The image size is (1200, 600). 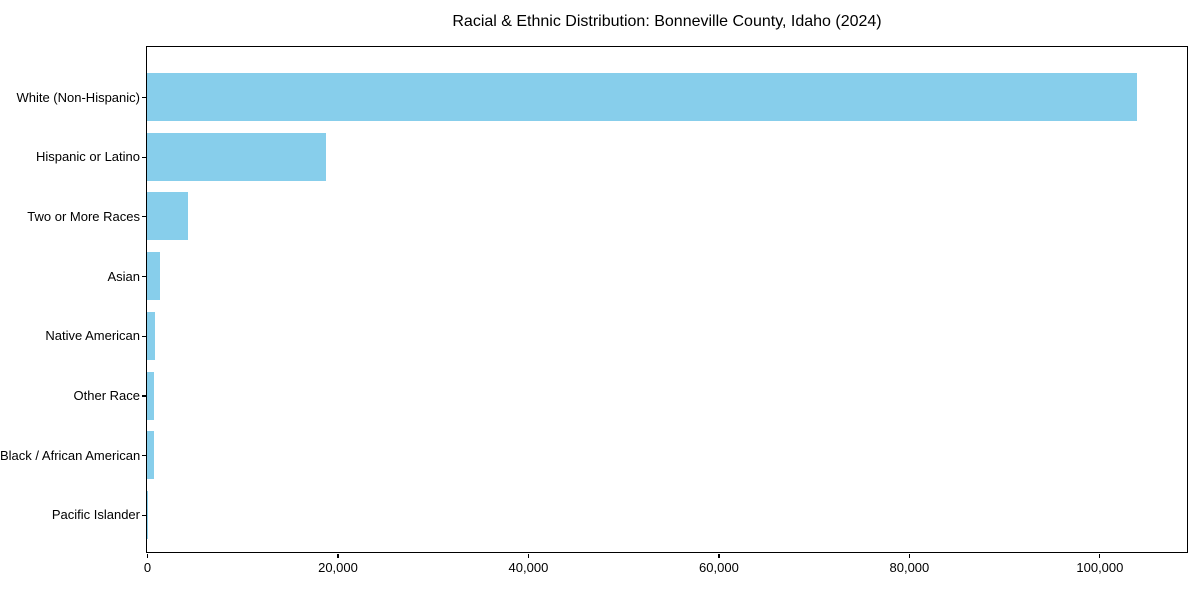 What do you see at coordinates (144, 456) in the screenshot?
I see `y-tick-mark-black-african-american` at bounding box center [144, 456].